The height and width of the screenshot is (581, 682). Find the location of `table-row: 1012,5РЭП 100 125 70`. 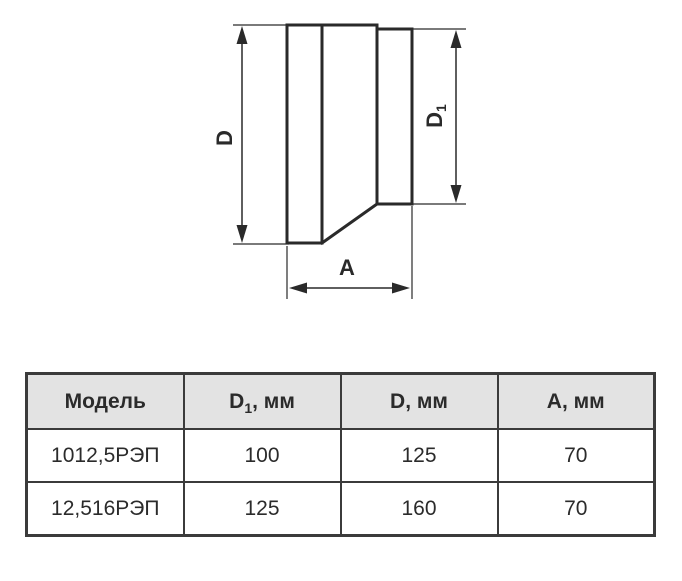

table-row: 1012,5РЭП 100 125 70 is located at coordinates (340, 455).